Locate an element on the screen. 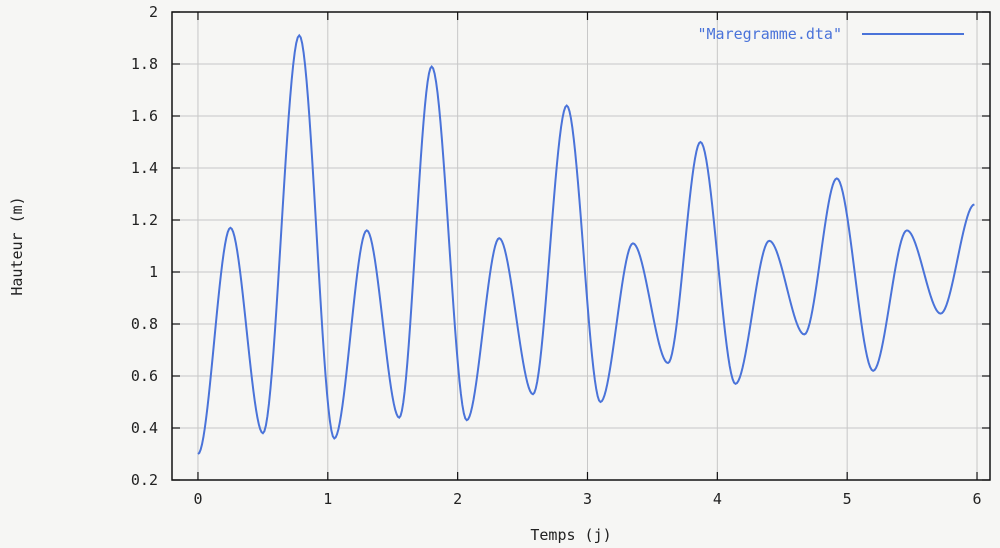 The height and width of the screenshot is (548, 1000). y-tick-label: 1.8 is located at coordinates (144, 64).